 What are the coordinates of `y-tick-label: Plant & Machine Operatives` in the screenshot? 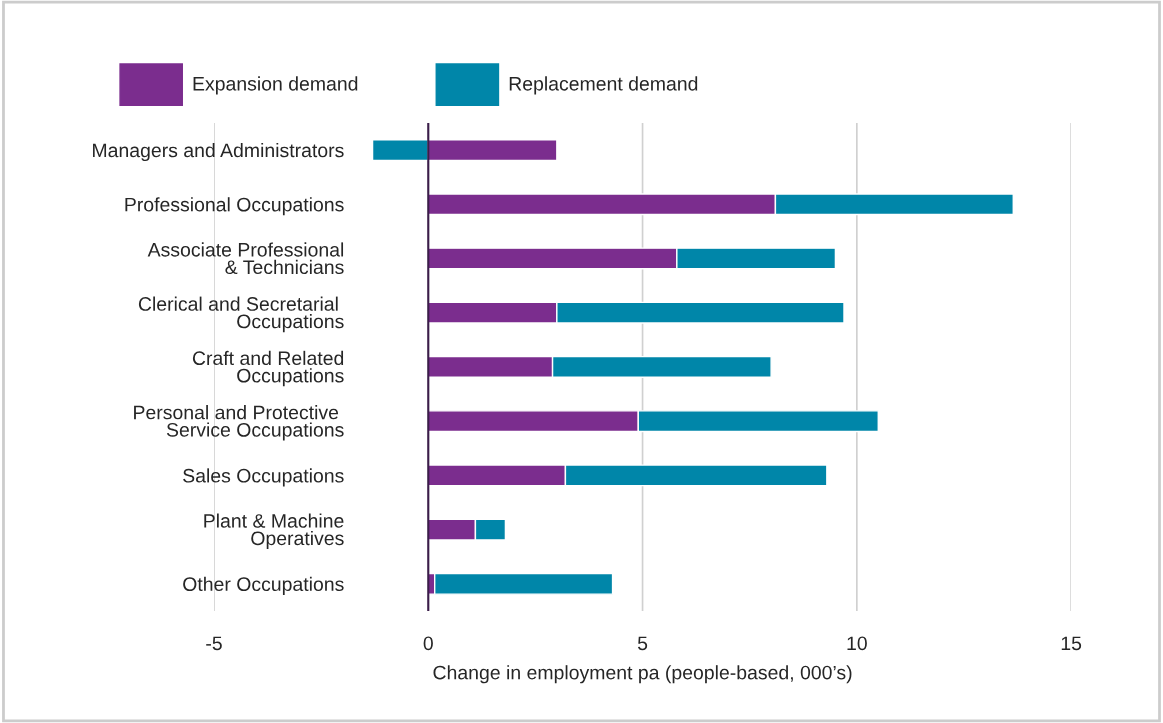 It's located at (274, 531).